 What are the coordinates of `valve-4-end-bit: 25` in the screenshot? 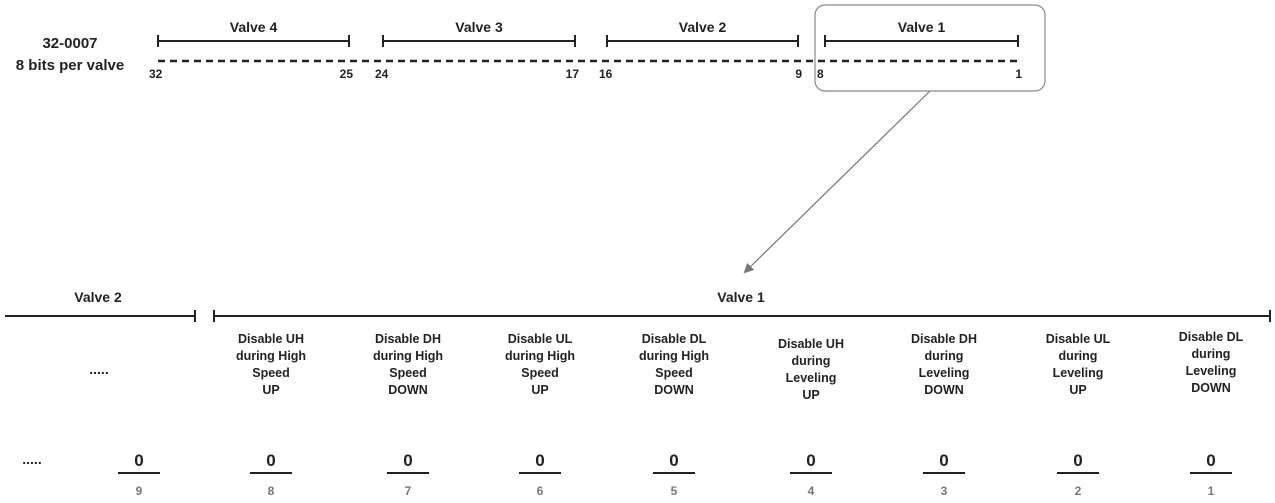 It's located at (347, 74).